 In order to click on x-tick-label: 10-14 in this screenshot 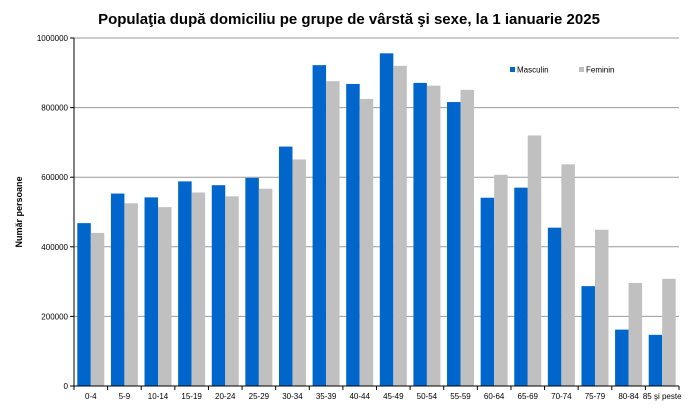, I will do `click(158, 396)`.